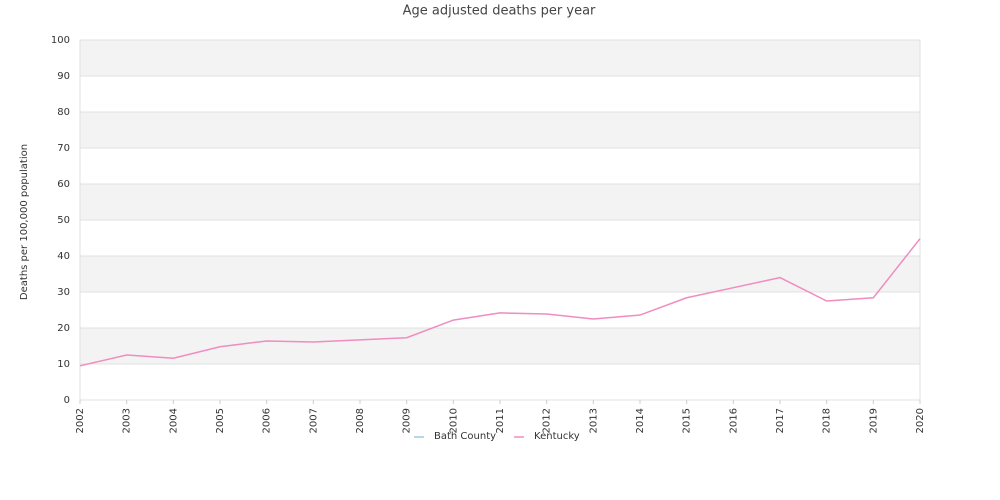 The image size is (1000, 500). What do you see at coordinates (60, 40) in the screenshot?
I see `y-tick-label: 100` at bounding box center [60, 40].